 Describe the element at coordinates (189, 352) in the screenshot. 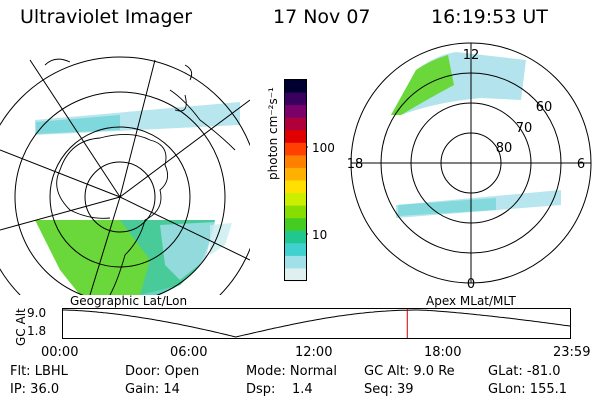

I see `timeline-xtick-0600: 06:00` at that location.